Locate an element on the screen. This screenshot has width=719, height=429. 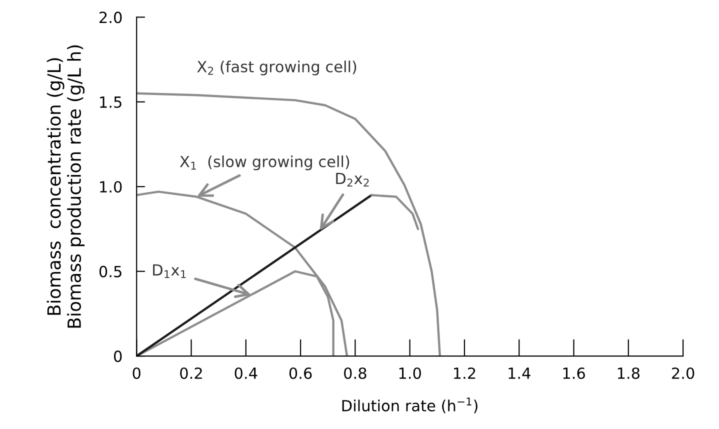
x-tick-label: 0.2 is located at coordinates (191, 373).